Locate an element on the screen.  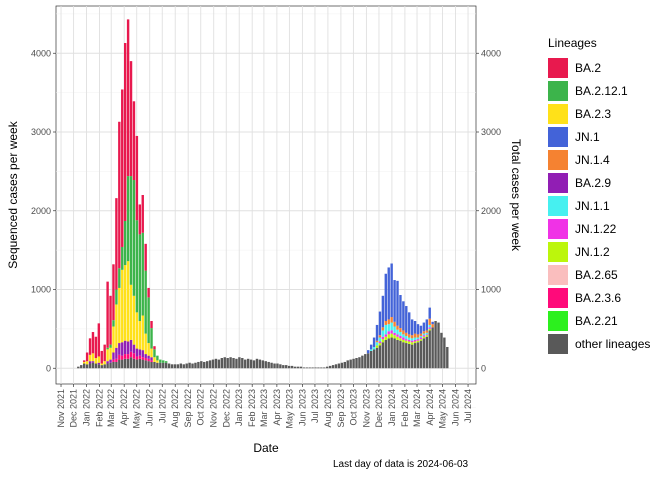
x-tick-label: Feb 2024 is located at coordinates (405, 408).